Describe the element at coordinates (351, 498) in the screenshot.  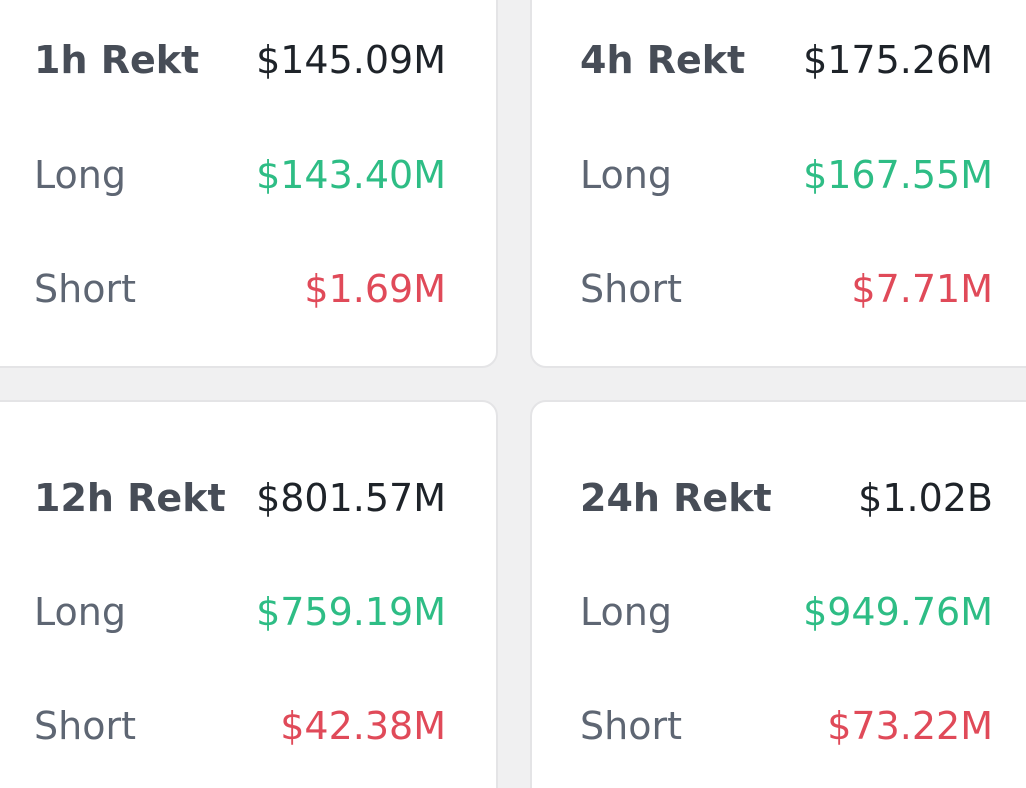
I see `rekt-total-value: $801.57M` at that location.